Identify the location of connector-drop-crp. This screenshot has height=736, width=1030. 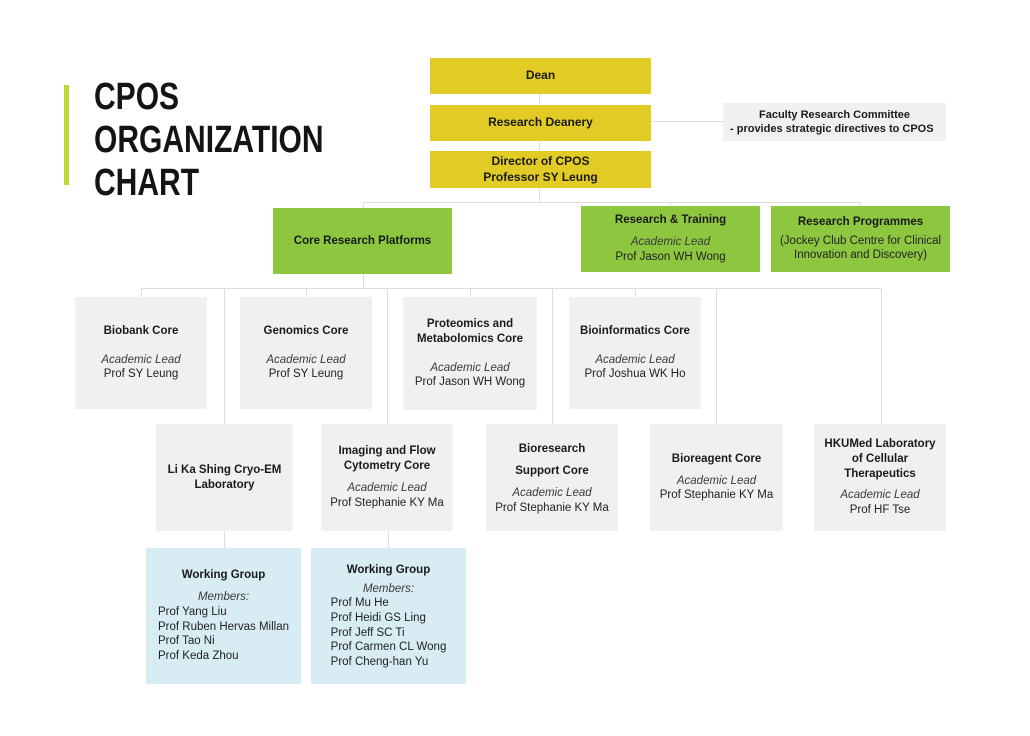
(363, 205).